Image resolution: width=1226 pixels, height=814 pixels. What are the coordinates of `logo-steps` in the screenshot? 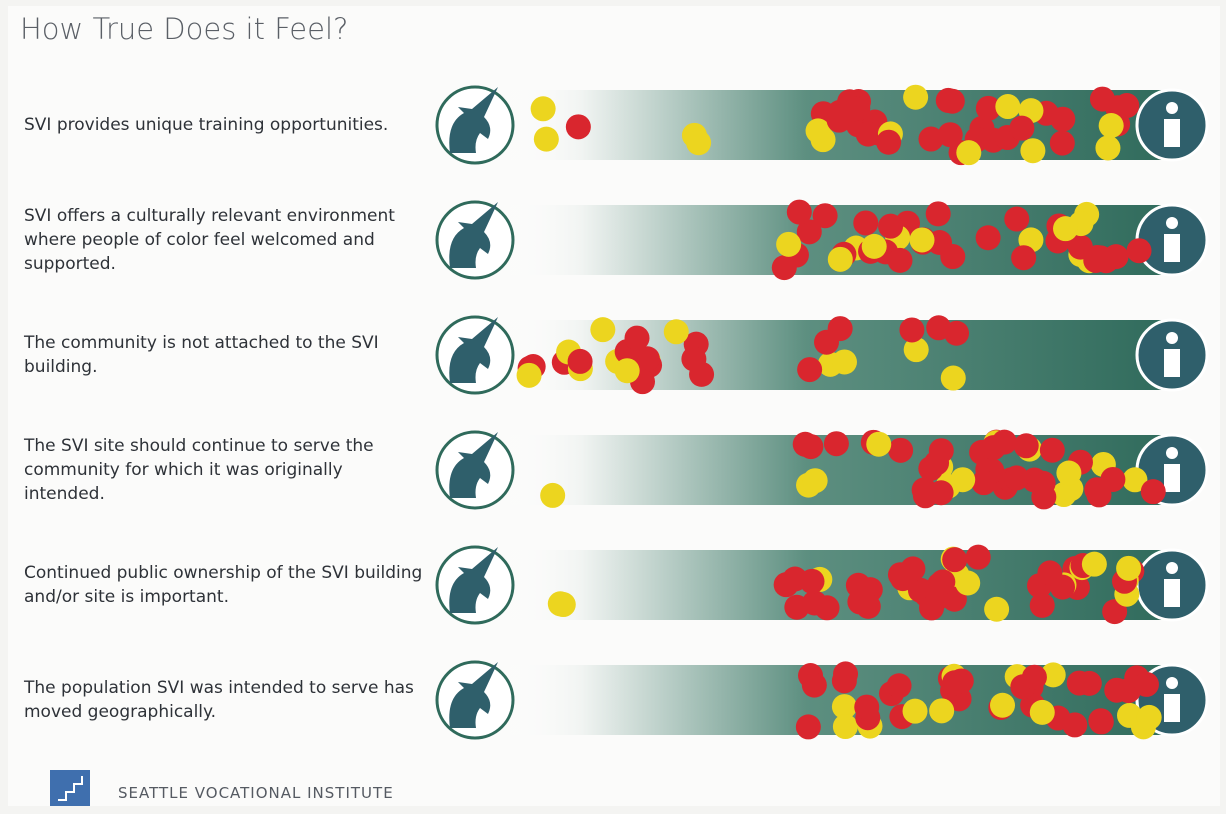 It's located at (70, 788).